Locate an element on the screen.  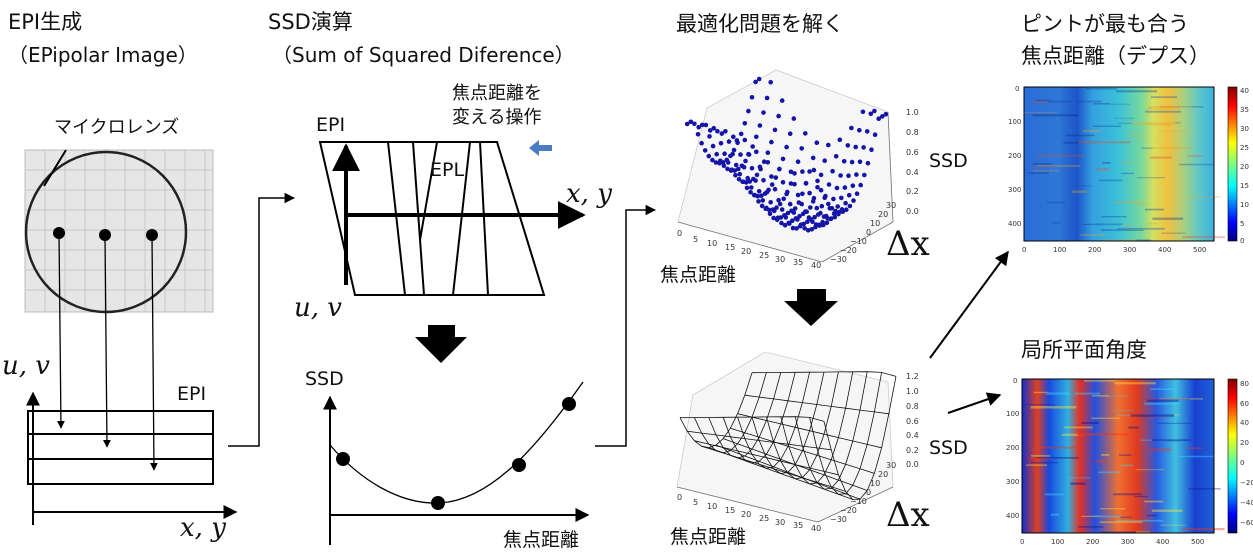
col2-focal-label: 焦点距離 is located at coordinates (541, 540).